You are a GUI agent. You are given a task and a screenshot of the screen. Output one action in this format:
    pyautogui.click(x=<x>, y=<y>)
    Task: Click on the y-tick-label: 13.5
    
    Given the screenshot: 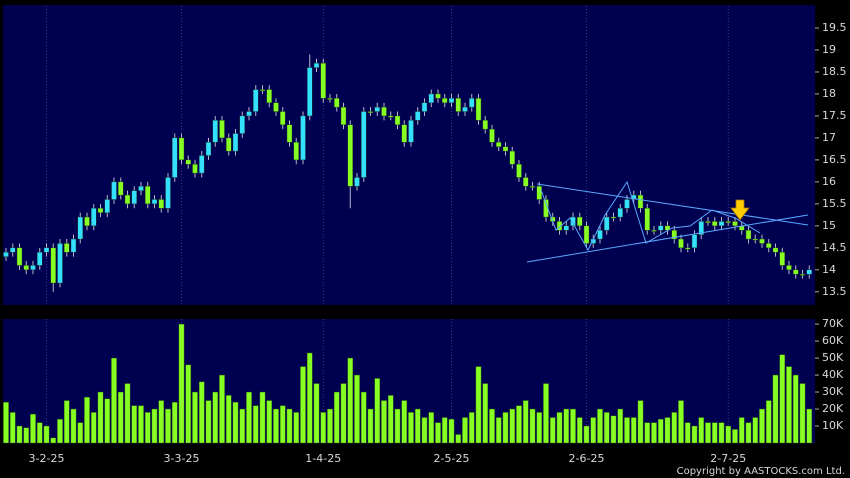 What is the action you would take?
    pyautogui.click(x=834, y=291)
    